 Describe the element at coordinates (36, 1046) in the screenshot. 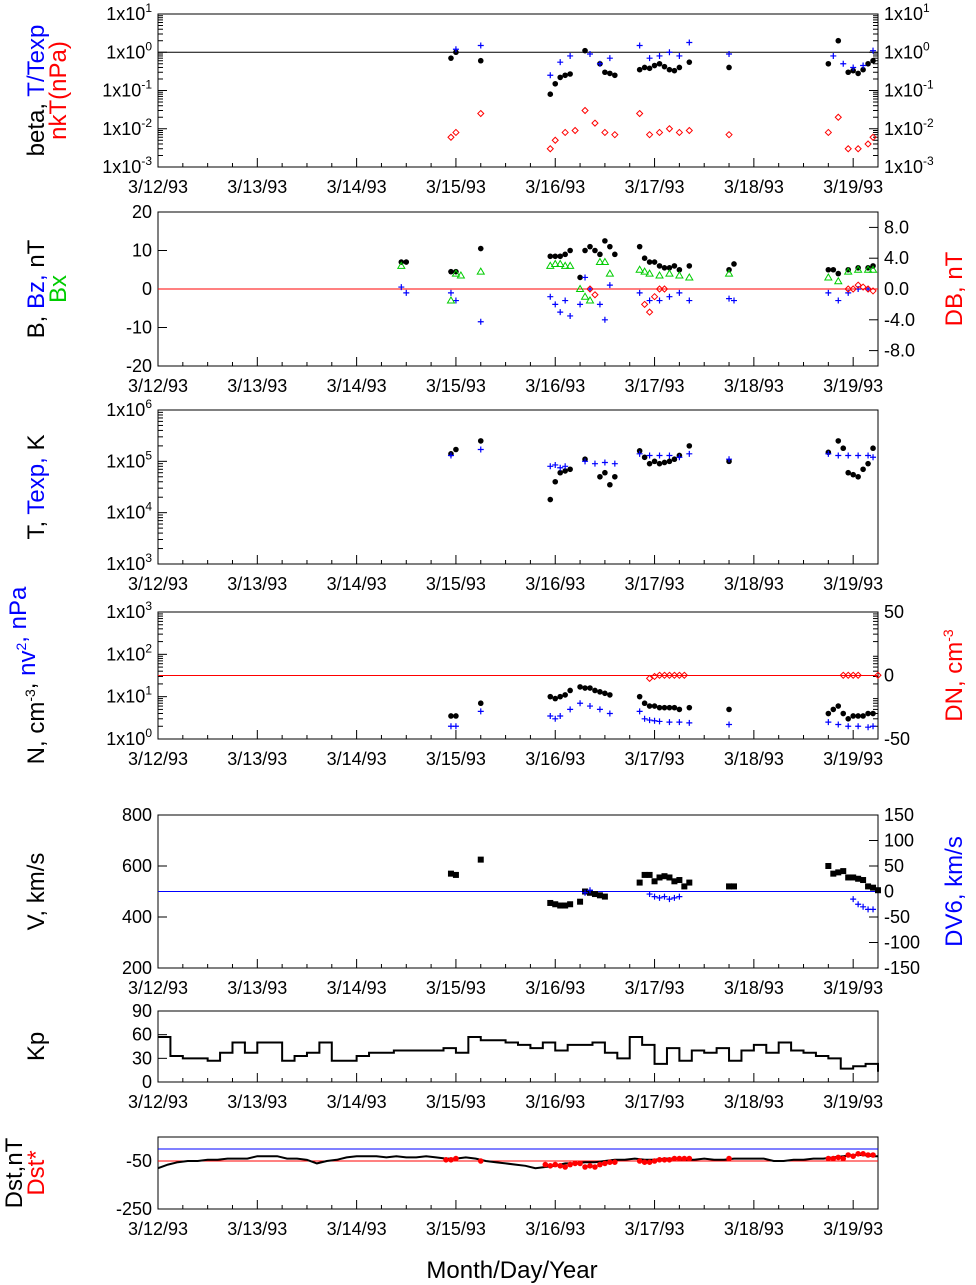

I see `left-axis-title: Kp` at that location.